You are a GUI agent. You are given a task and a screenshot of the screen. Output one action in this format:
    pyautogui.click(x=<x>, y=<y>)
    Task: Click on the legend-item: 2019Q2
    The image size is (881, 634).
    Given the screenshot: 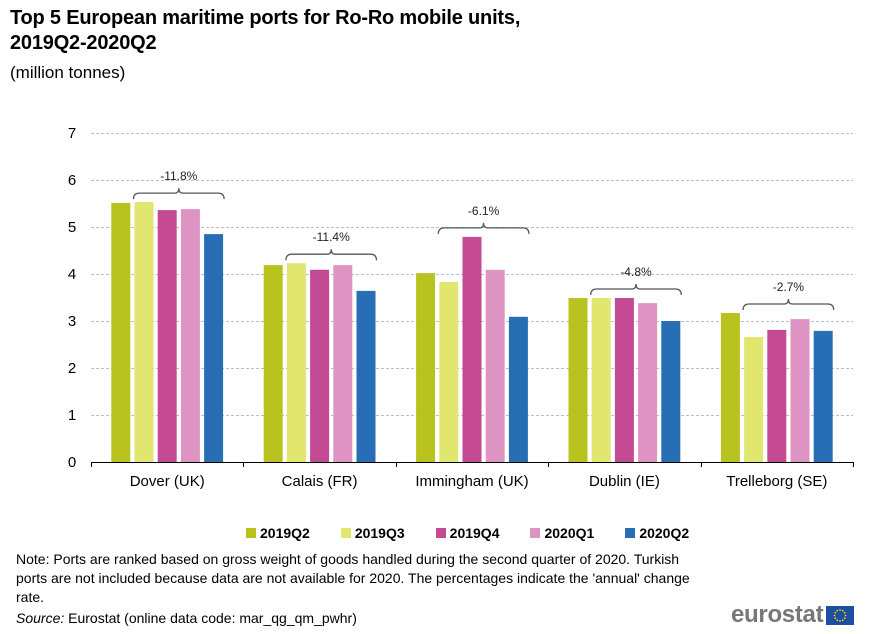 What is the action you would take?
    pyautogui.click(x=278, y=533)
    